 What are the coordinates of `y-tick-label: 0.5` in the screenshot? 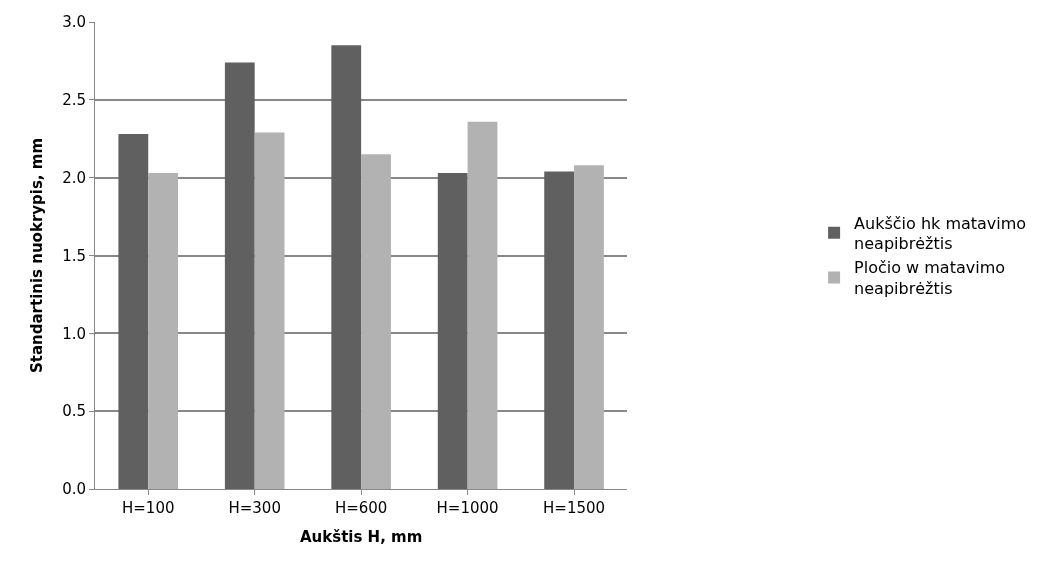 It's located at (74, 411).